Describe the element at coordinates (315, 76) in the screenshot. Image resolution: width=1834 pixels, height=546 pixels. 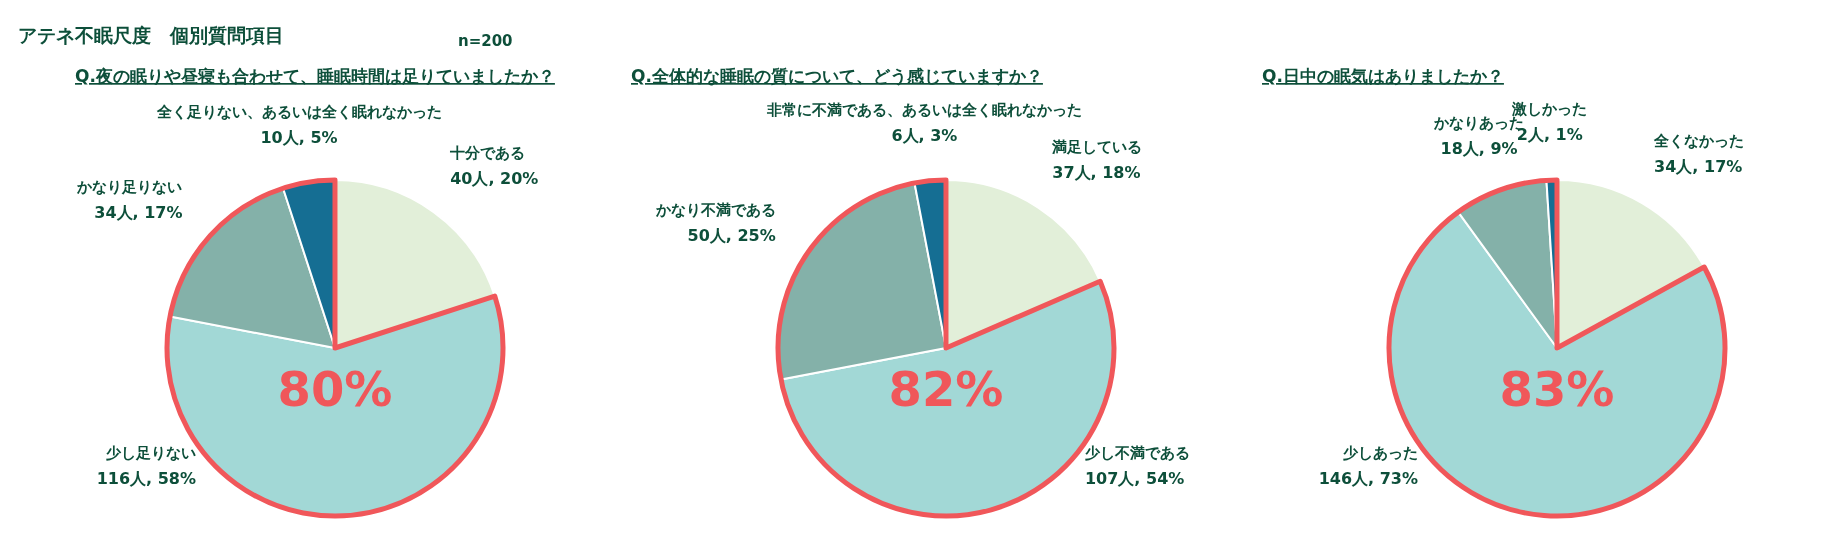
I see `chart-title: Q.夜の眠りや昼寝も合わせて、睡眠時間は足りていましたか？` at that location.